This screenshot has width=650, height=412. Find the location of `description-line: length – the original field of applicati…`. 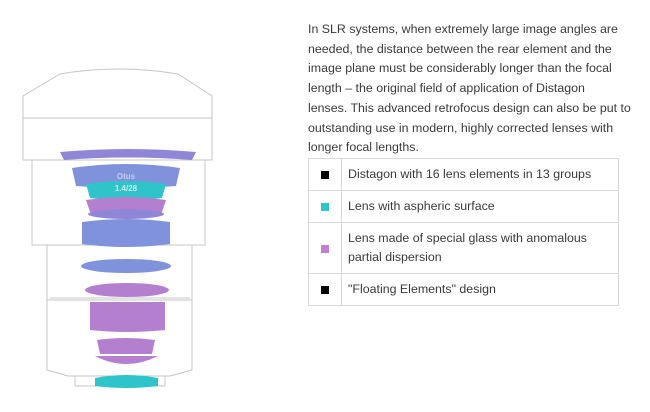

description-line: length – the original field of applicati… is located at coordinates (446, 88).